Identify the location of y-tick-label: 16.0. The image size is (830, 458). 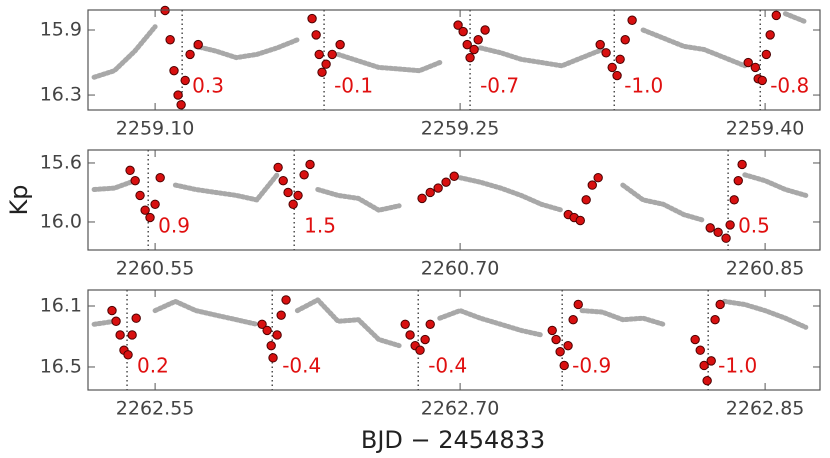
(61, 221).